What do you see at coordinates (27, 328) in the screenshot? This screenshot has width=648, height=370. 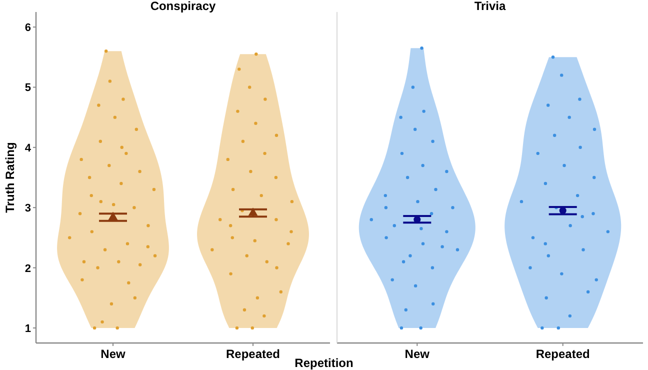 I see `y-tick-label: 1` at bounding box center [27, 328].